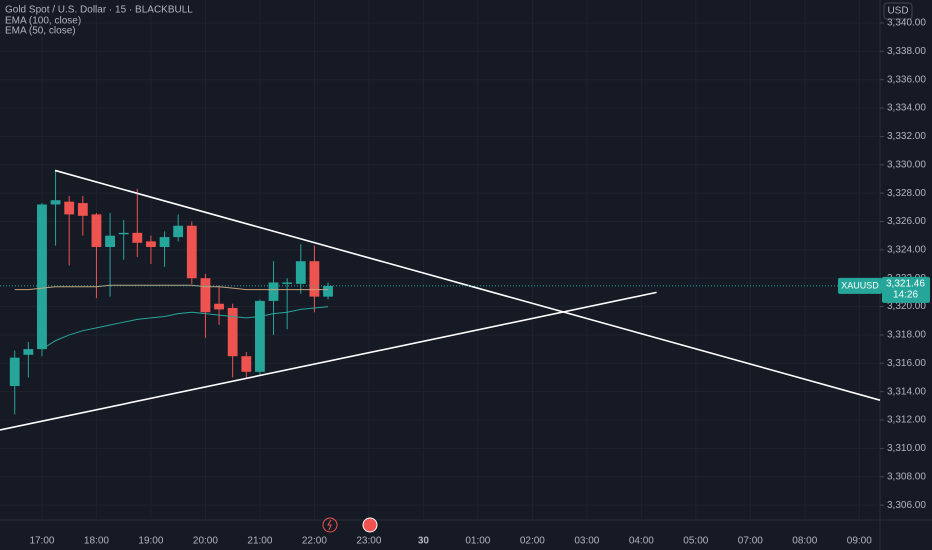 The height and width of the screenshot is (550, 932). Describe the element at coordinates (906, 476) in the screenshot. I see `y-tick-label: 3,308.00` at that location.